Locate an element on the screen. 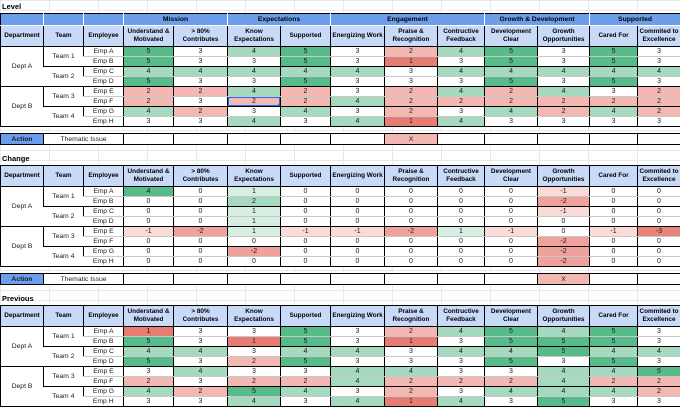  col-header-know-expectations: Know Expectations is located at coordinates (254, 36).